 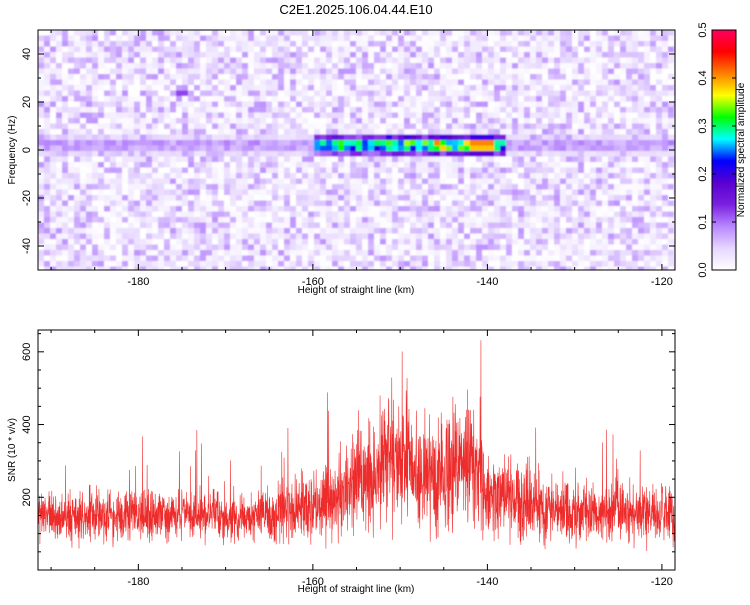 What do you see at coordinates (27, 150) in the screenshot?
I see `y-tick-label: 0` at bounding box center [27, 150].